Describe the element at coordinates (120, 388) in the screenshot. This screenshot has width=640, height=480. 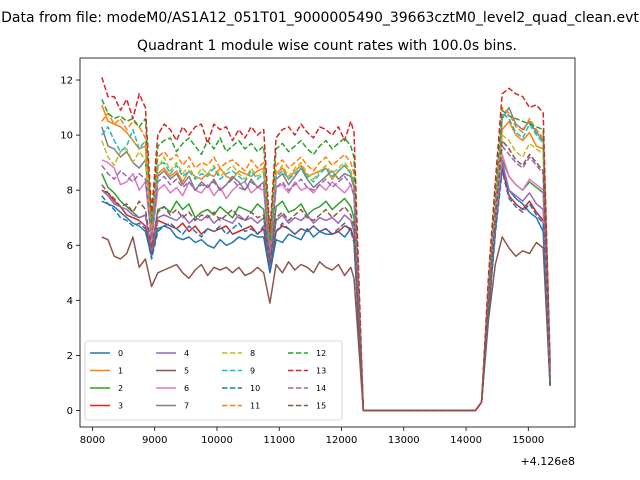
I see `legend-label: 2` at that location.